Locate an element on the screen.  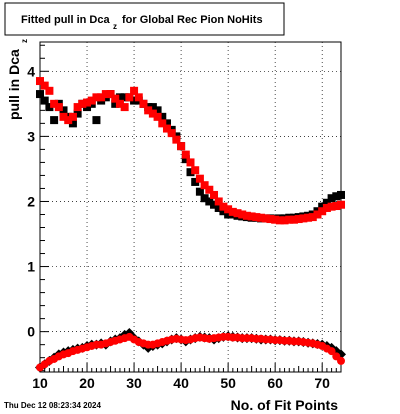
date-stamp: Thu Dec 12 08:23:34 2024 is located at coordinates (52, 405).